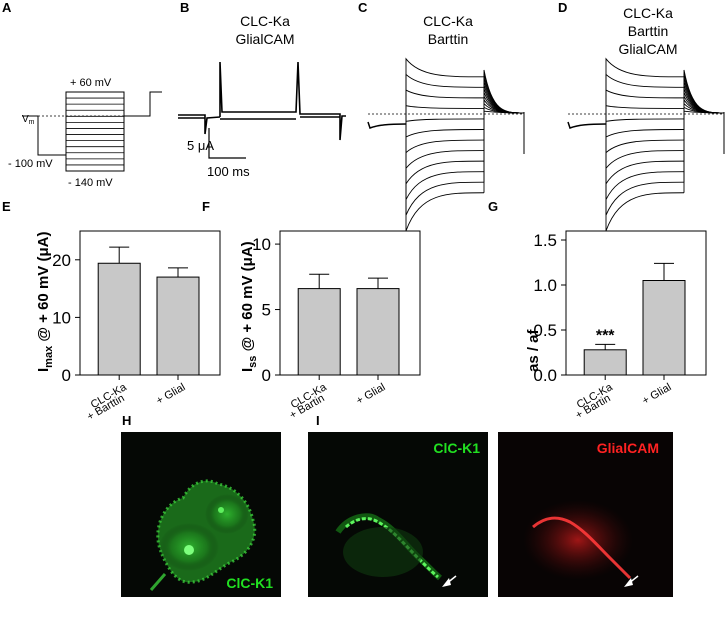 The height and width of the screenshot is (628, 727). What do you see at coordinates (605, 335) in the screenshot?
I see `significance-label: ***` at bounding box center [605, 335].